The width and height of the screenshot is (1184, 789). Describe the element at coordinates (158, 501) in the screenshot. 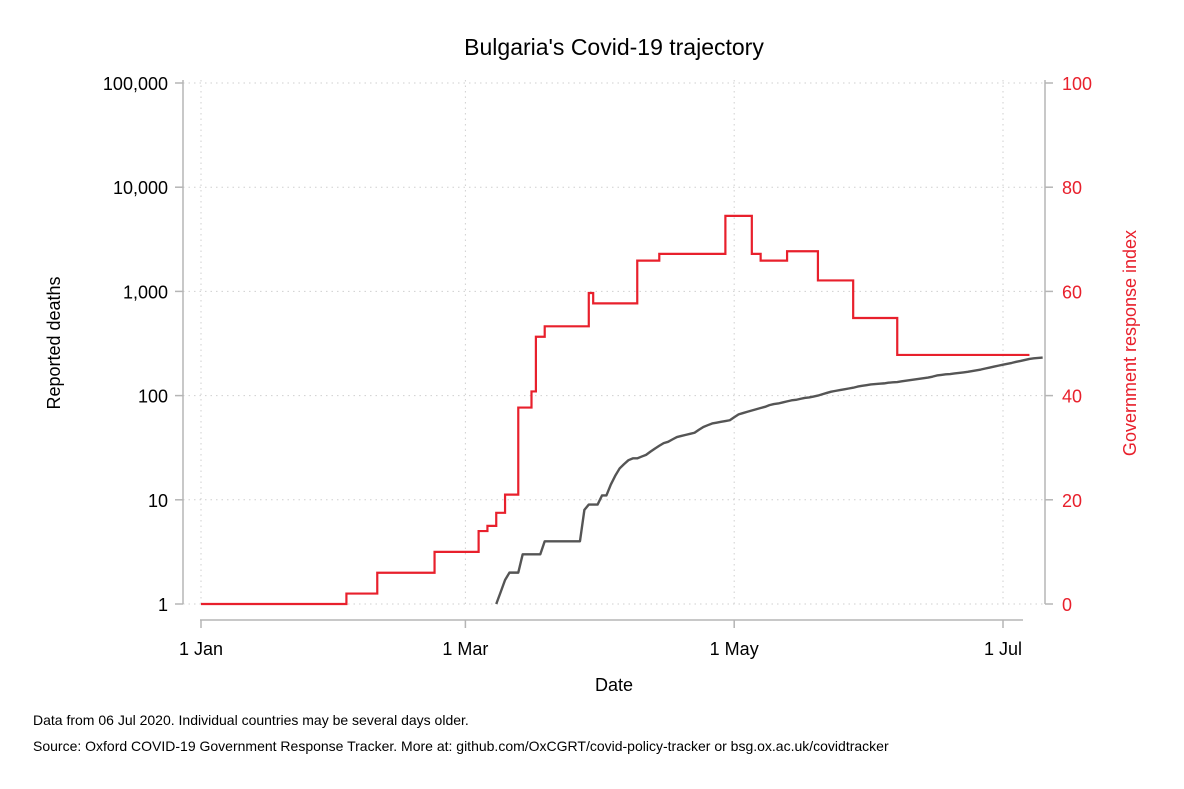

I see `left-y-tick-label: 10` at that location.